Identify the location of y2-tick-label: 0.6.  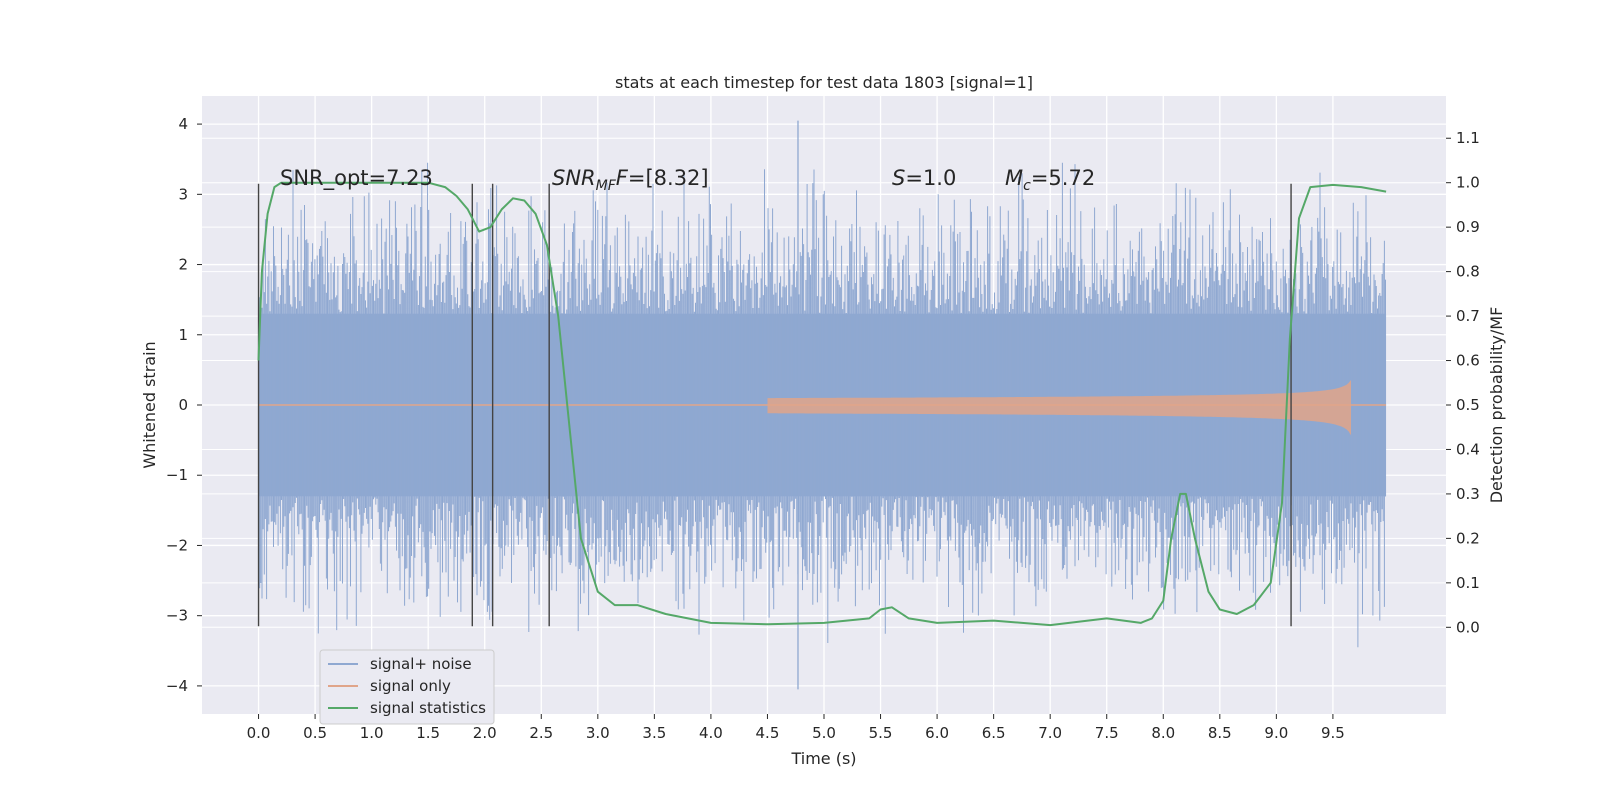
(1468, 361).